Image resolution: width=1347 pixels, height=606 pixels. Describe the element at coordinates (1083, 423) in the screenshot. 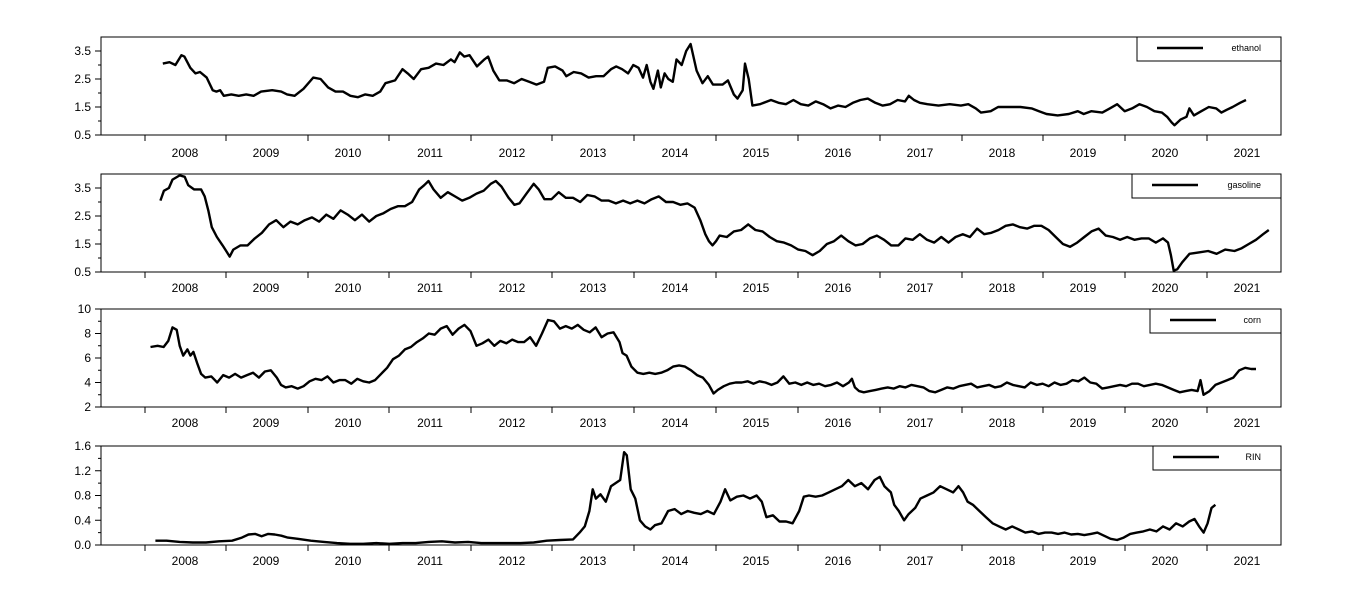

I see `panel-3-x-tick-label: 2019` at that location.